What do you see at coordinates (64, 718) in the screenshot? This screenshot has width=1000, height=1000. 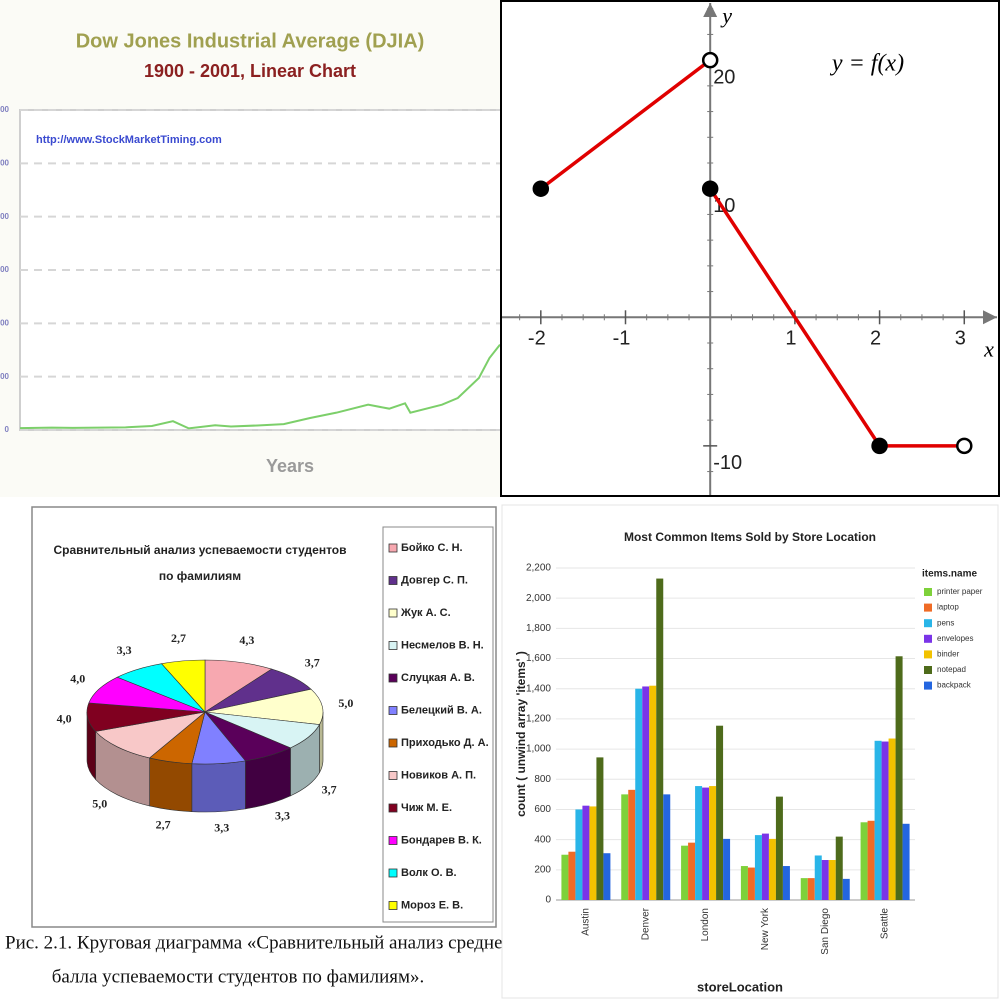 I see `data-label: 4,0` at bounding box center [64, 718].